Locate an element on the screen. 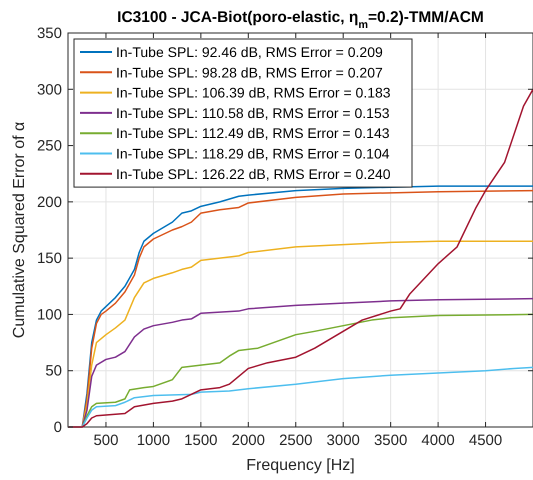 The image size is (533, 480). x-tick-label: 1000 is located at coordinates (153, 440).